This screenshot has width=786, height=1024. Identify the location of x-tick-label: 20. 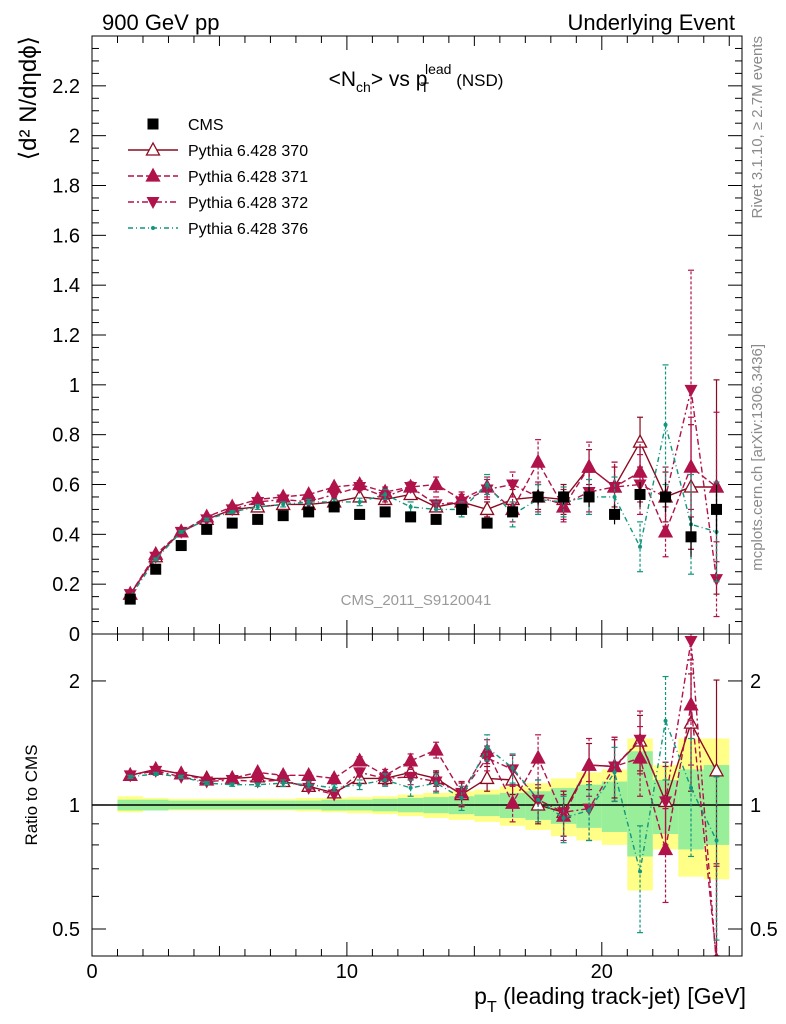
(602, 972).